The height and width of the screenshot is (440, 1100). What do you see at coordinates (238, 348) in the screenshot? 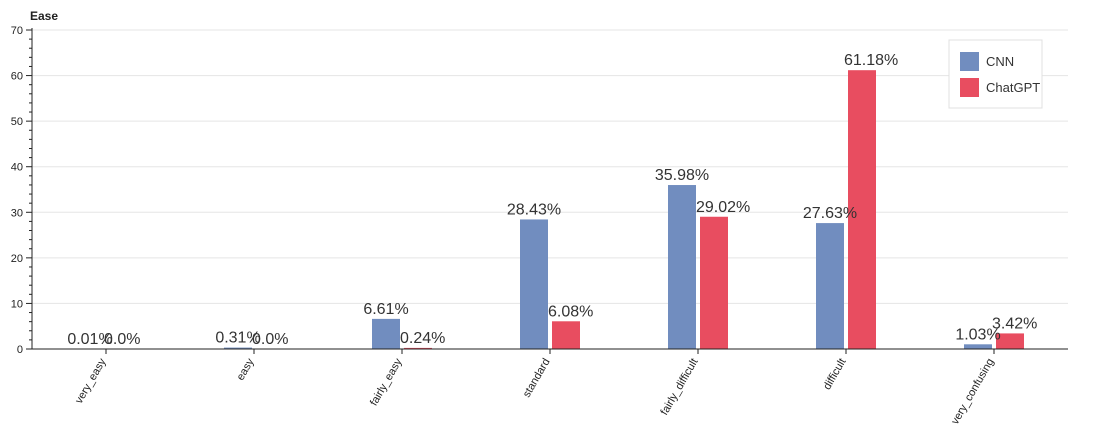
I see `bar-cnn-easy` at bounding box center [238, 348].